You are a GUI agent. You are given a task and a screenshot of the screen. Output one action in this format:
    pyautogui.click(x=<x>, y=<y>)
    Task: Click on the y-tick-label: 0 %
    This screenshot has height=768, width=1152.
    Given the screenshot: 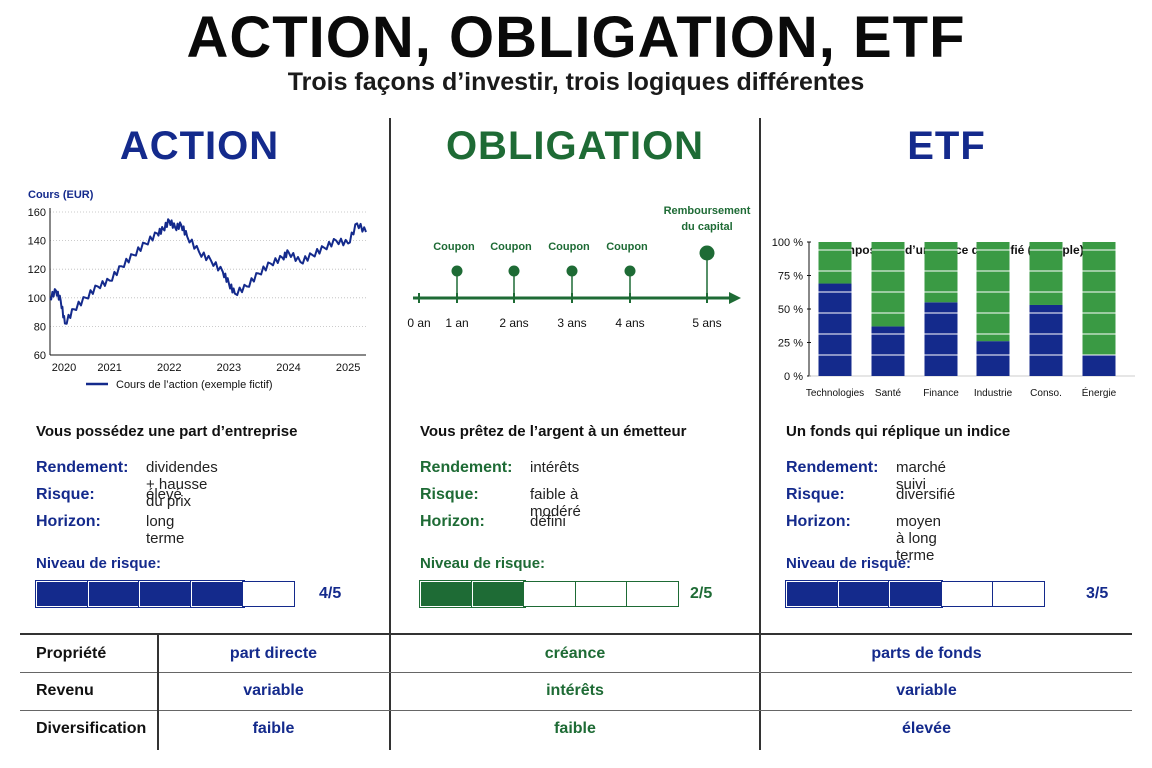 What is the action you would take?
    pyautogui.click(x=793, y=377)
    